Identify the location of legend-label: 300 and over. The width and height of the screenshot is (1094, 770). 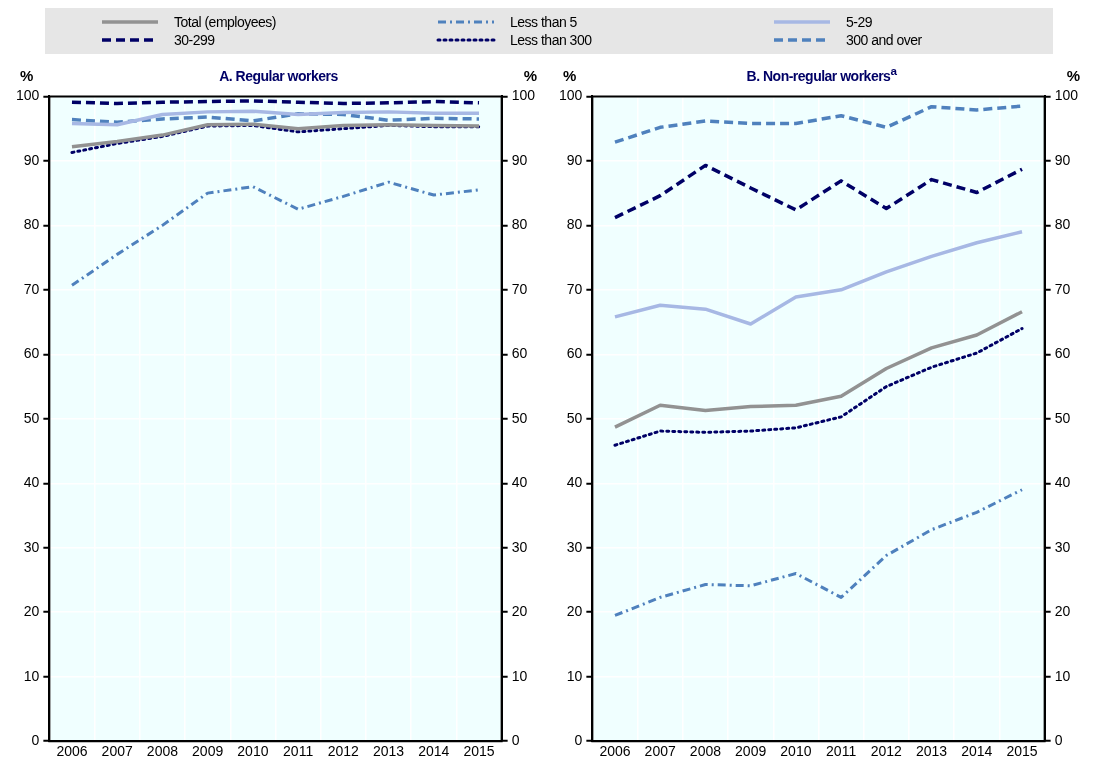
(884, 40).